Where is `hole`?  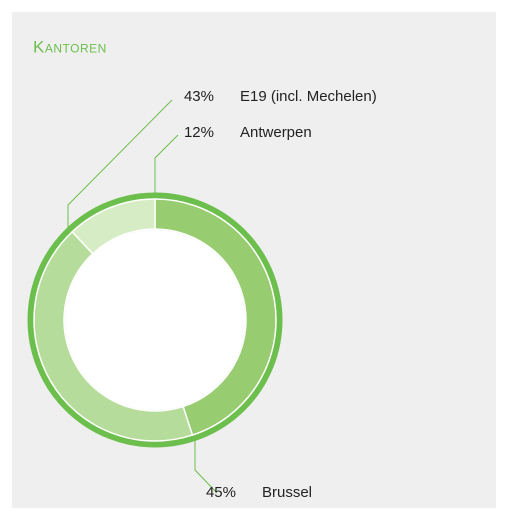 hole is located at coordinates (155, 320).